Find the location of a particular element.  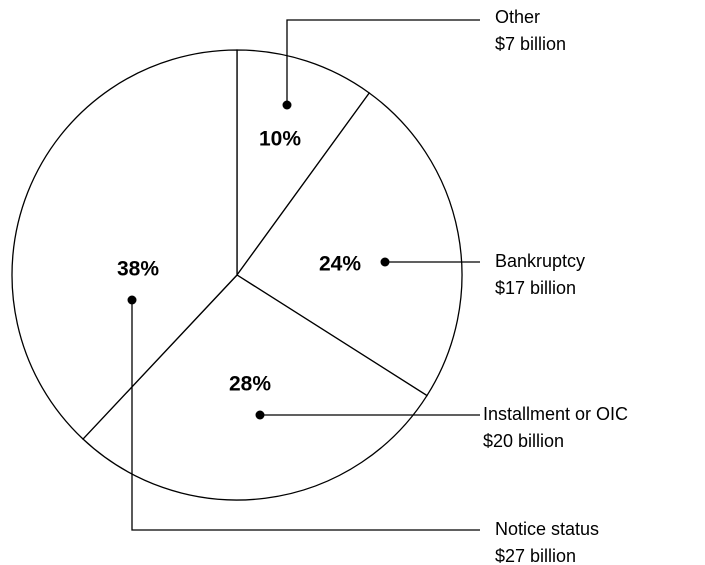

leader-line is located at coordinates (383, 62).